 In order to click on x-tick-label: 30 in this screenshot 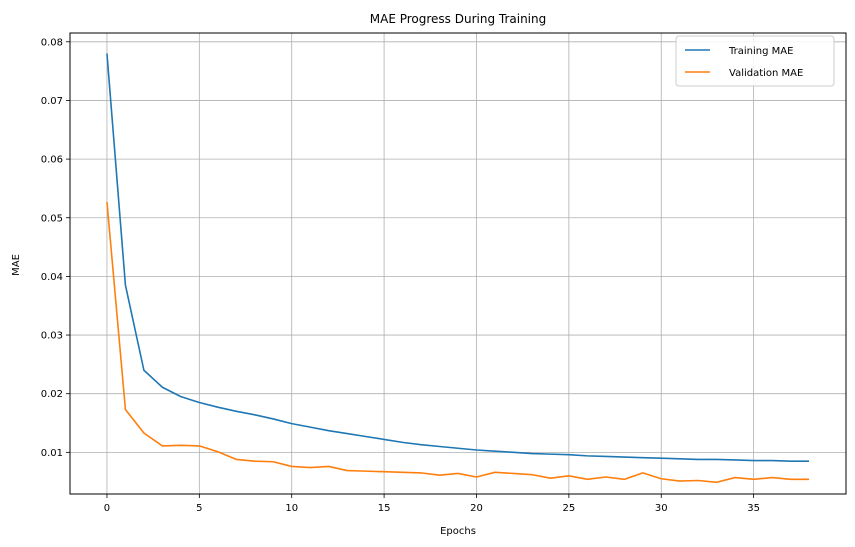, I will do `click(661, 508)`.